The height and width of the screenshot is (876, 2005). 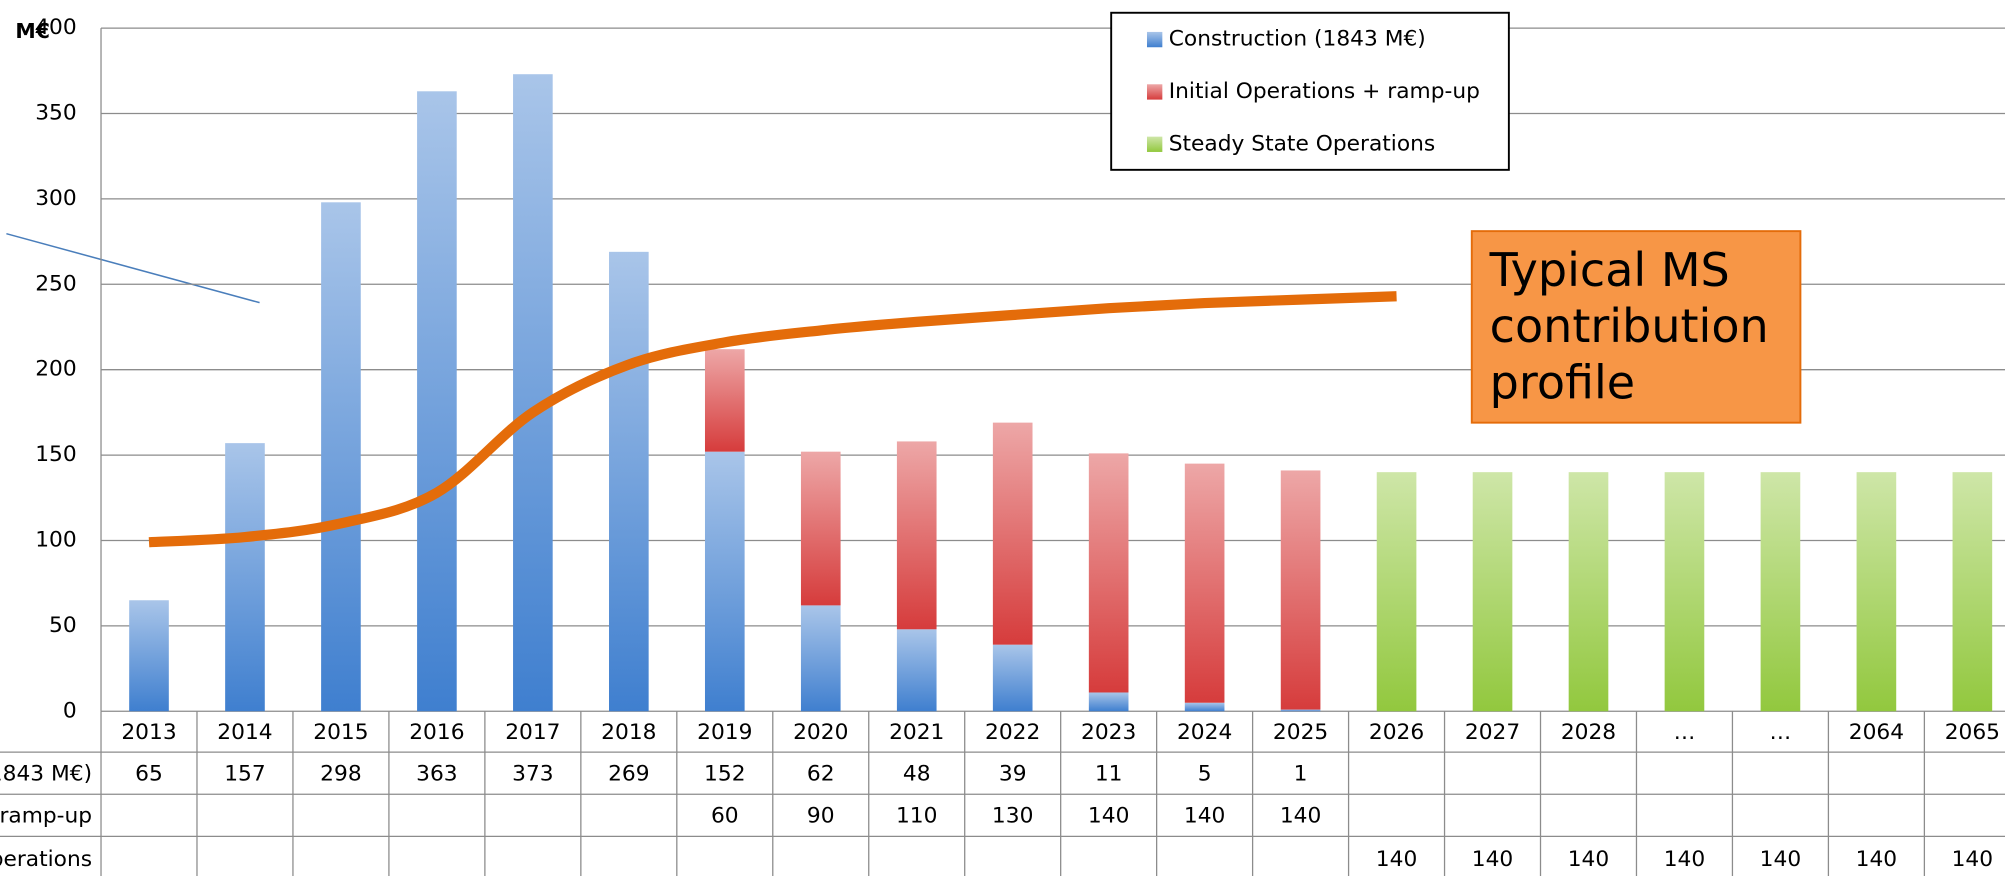 What do you see at coordinates (32, 31) in the screenshot?
I see `y-axis-label: M€` at bounding box center [32, 31].